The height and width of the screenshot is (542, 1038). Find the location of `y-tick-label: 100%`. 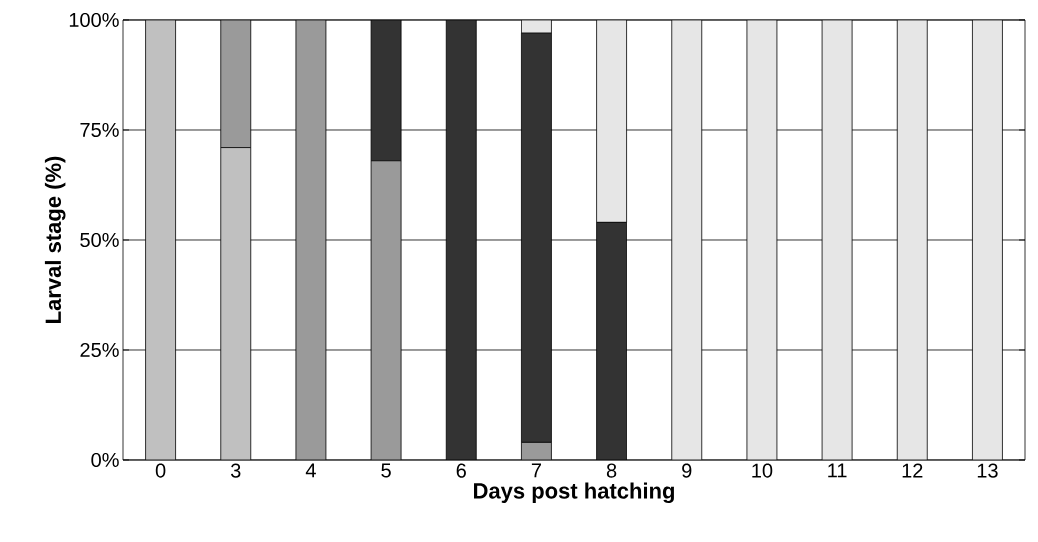

y-tick-label: 100% is located at coordinates (94, 20).